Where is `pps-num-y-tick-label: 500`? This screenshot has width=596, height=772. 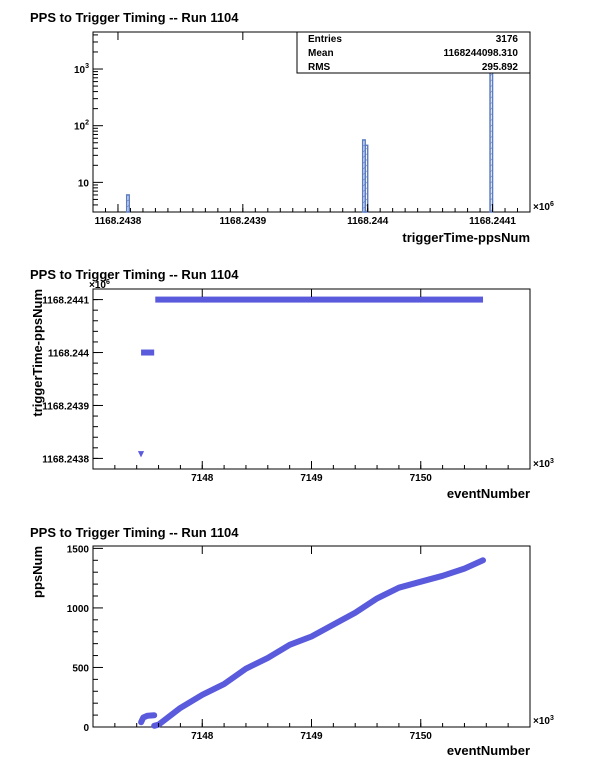
pps-num-y-tick-label: 500 is located at coordinates (80, 668).